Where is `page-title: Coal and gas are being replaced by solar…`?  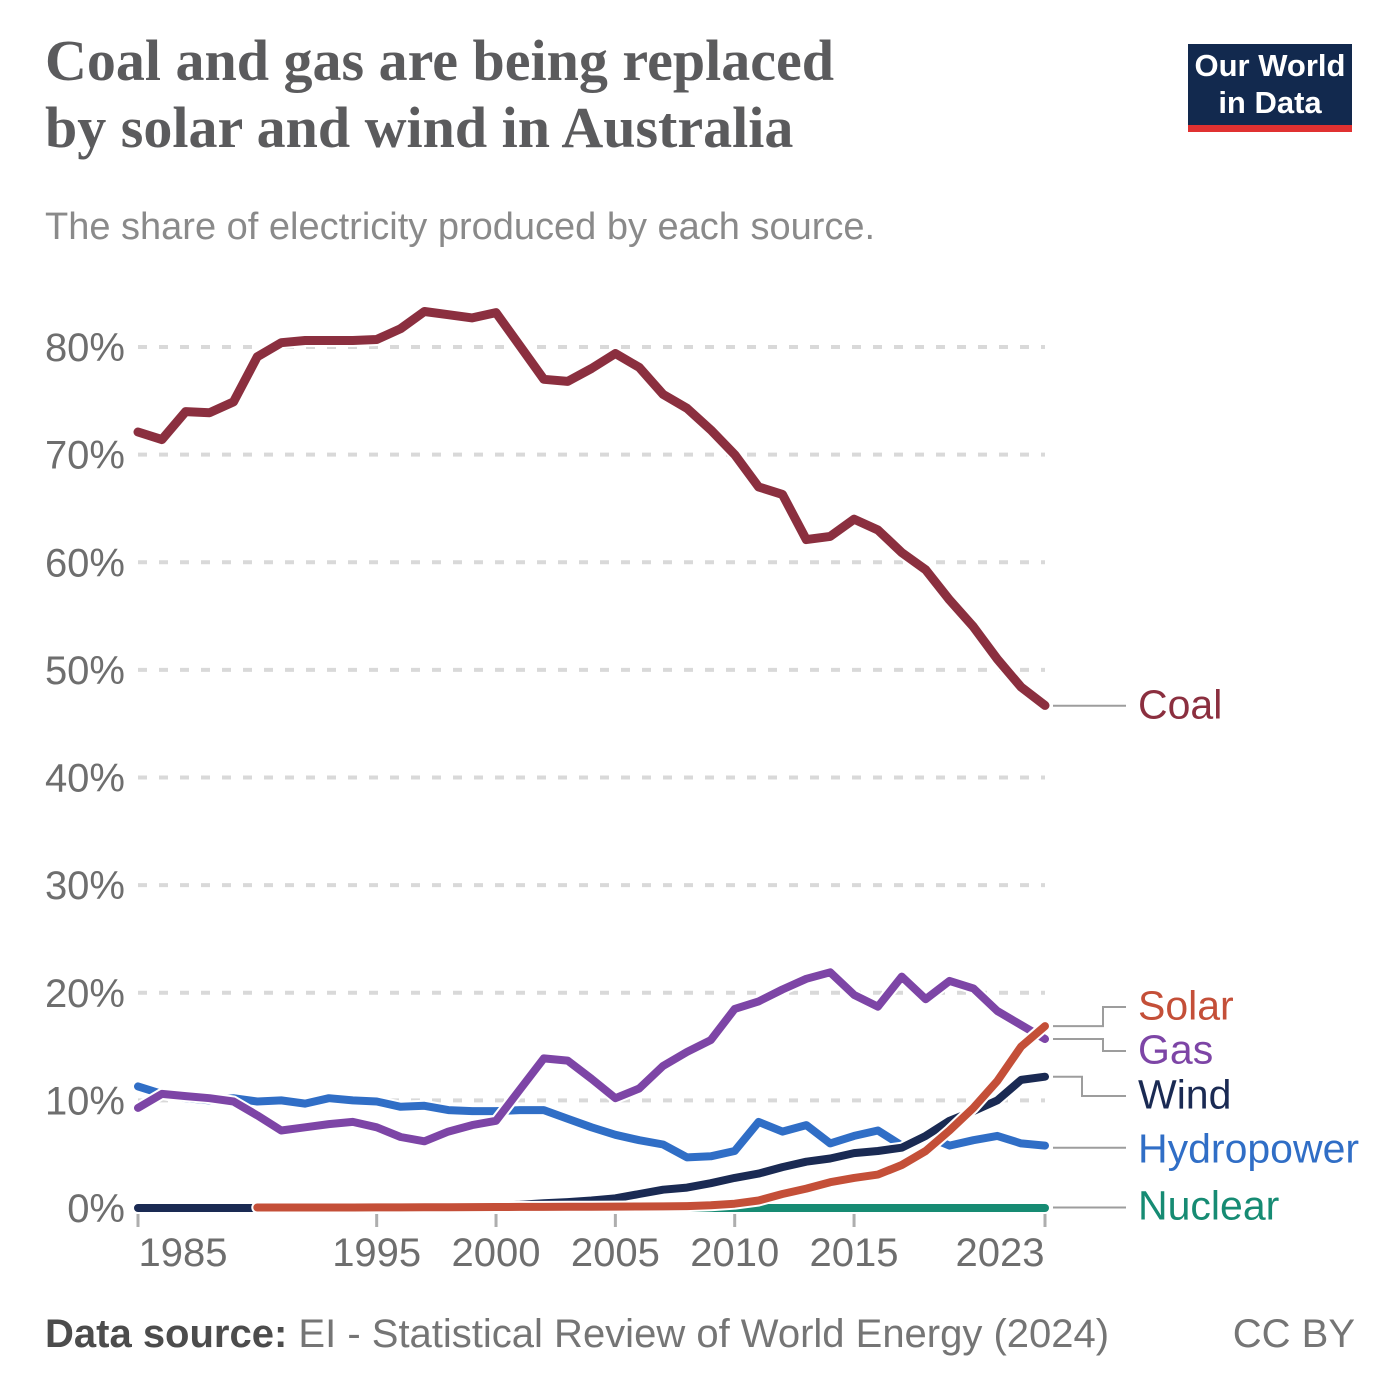 page-title: Coal and gas are being replaced by solar… is located at coordinates (439, 94).